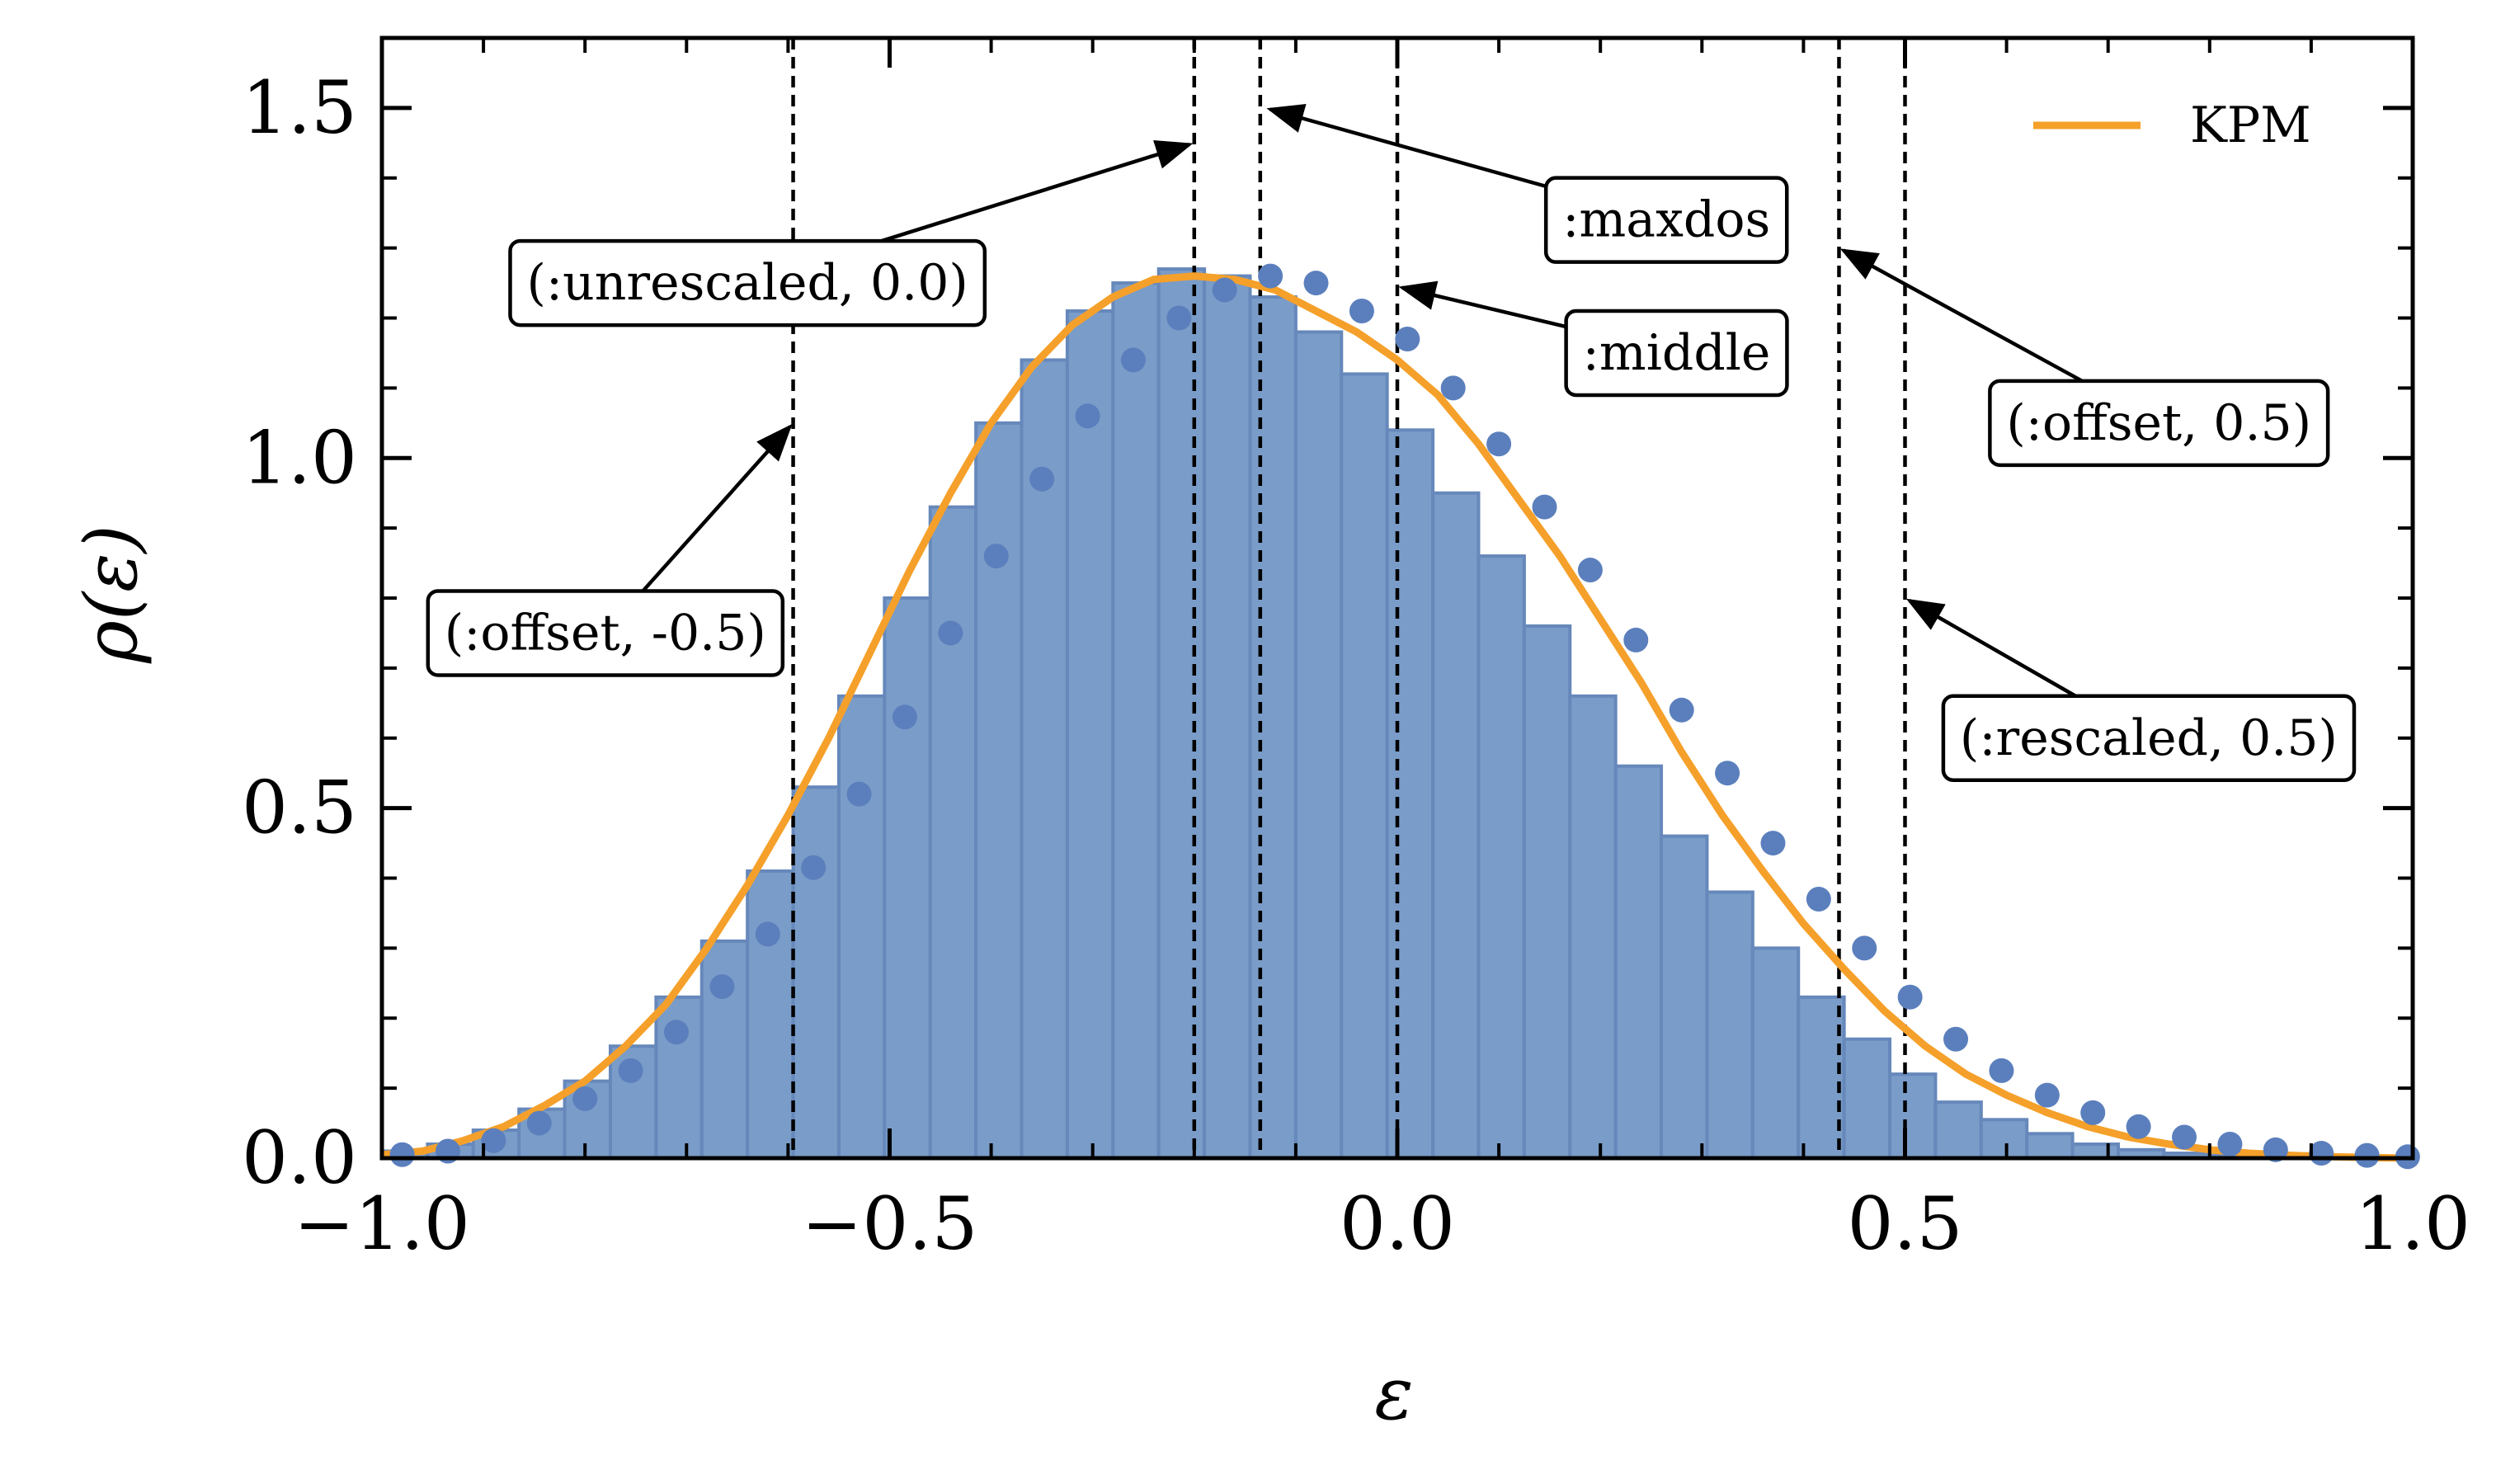 This screenshot has width=2515, height=1484. Describe the element at coordinates (1397, 1223) in the screenshot. I see `x-tick-label: 0.0` at that location.